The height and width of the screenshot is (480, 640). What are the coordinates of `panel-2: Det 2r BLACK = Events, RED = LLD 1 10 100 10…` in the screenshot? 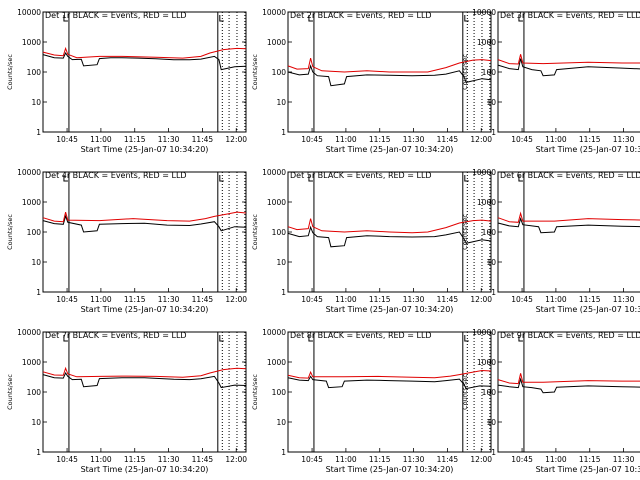 It's located at (371, 81).